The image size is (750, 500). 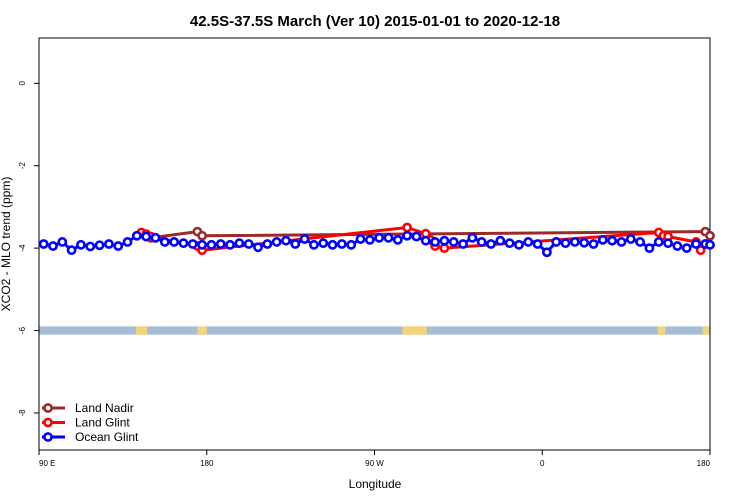 I want to click on ocean-band, so click(x=374, y=330).